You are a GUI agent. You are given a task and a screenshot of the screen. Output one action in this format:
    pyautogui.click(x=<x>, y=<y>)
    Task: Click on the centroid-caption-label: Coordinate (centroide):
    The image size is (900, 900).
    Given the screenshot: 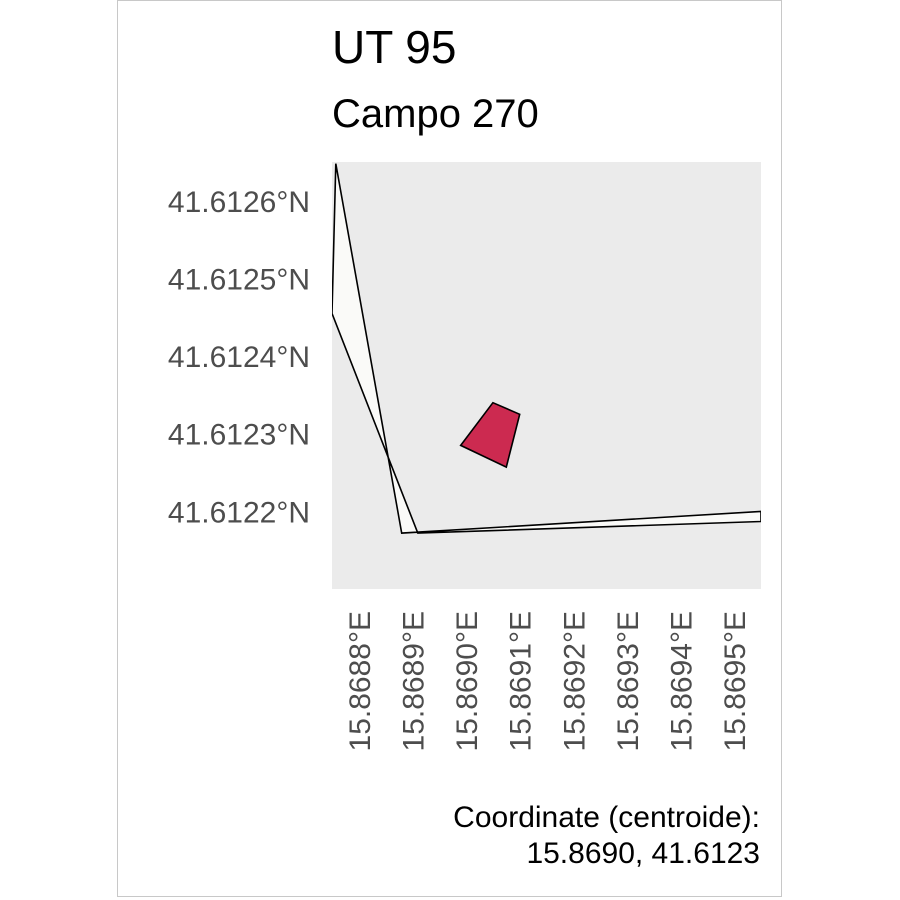 What is the action you would take?
    pyautogui.click(x=606, y=817)
    